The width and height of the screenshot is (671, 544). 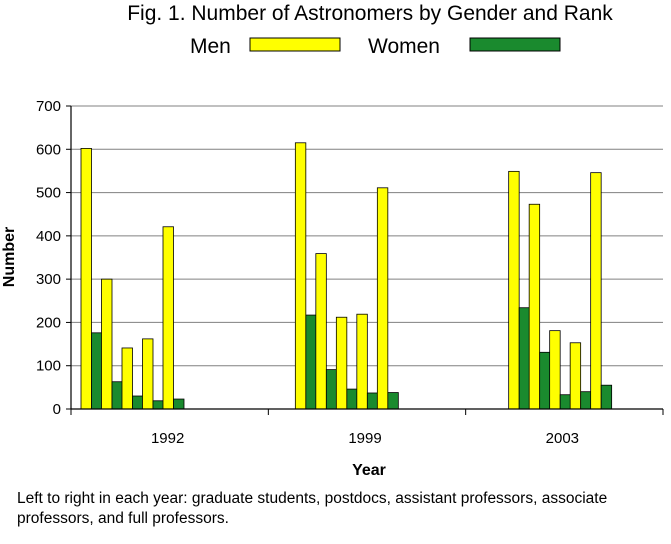 What do you see at coordinates (48, 279) in the screenshot?
I see `y-tick-label: 300` at bounding box center [48, 279].